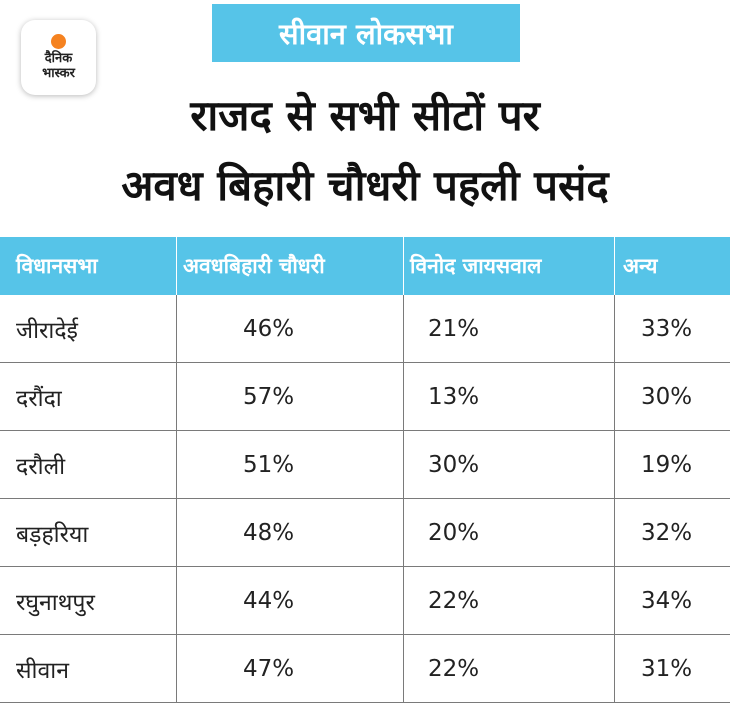 This screenshot has width=730, height=703. Describe the element at coordinates (509, 266) in the screenshot. I see `column-header: विनोद जायसवाल` at that location.